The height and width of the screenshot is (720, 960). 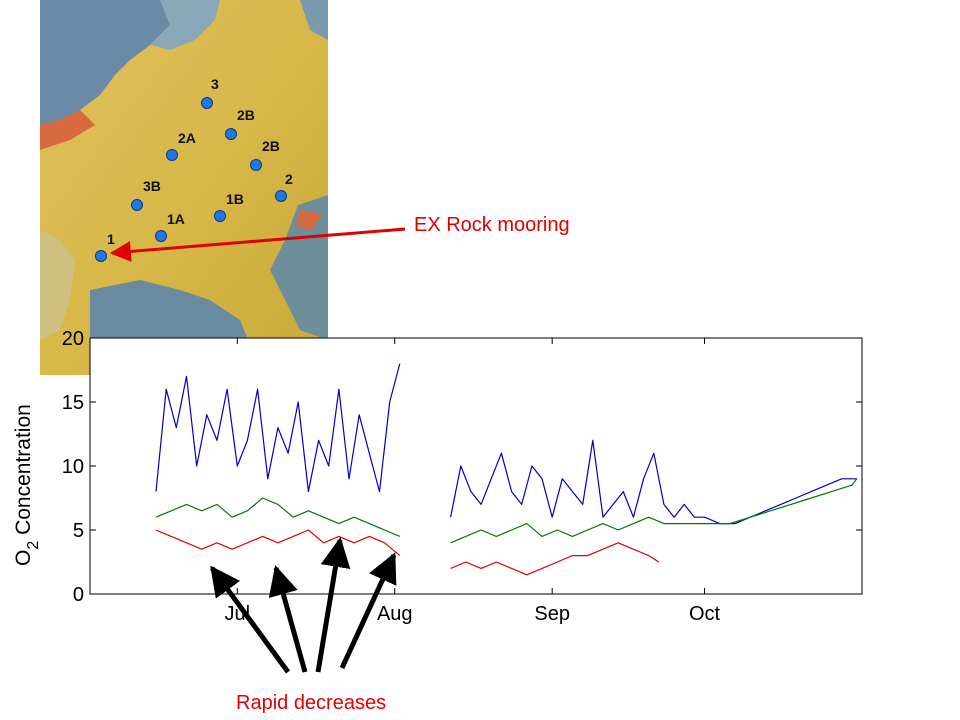 What do you see at coordinates (299, 267) in the screenshot?
I see `map-land-east` at bounding box center [299, 267].